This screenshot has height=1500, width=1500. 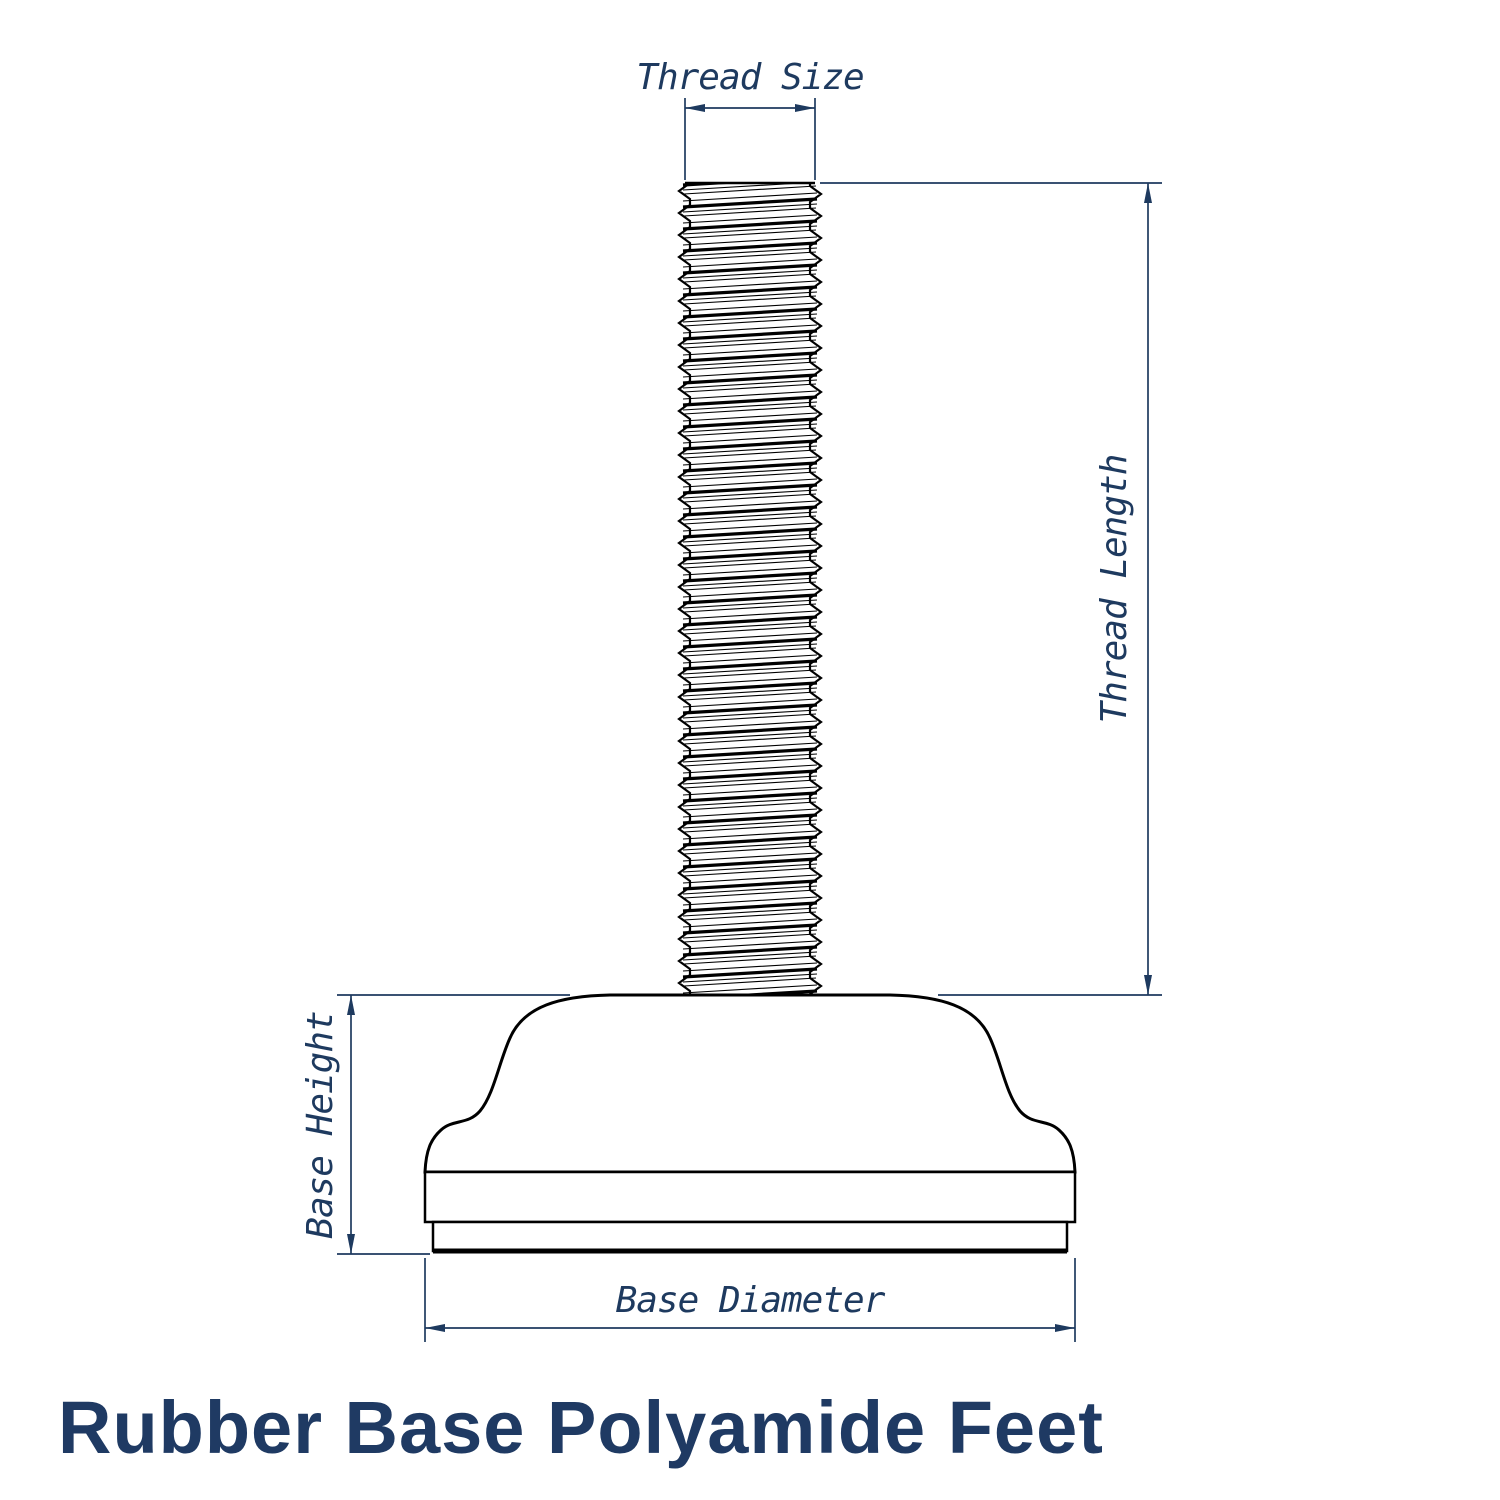 I want to click on base-diameter-label: Base Diameter, so click(x=751, y=1300).